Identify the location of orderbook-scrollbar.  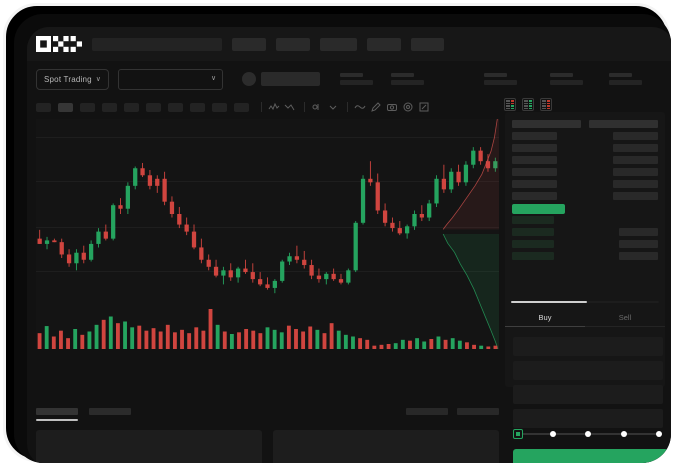
(585, 302).